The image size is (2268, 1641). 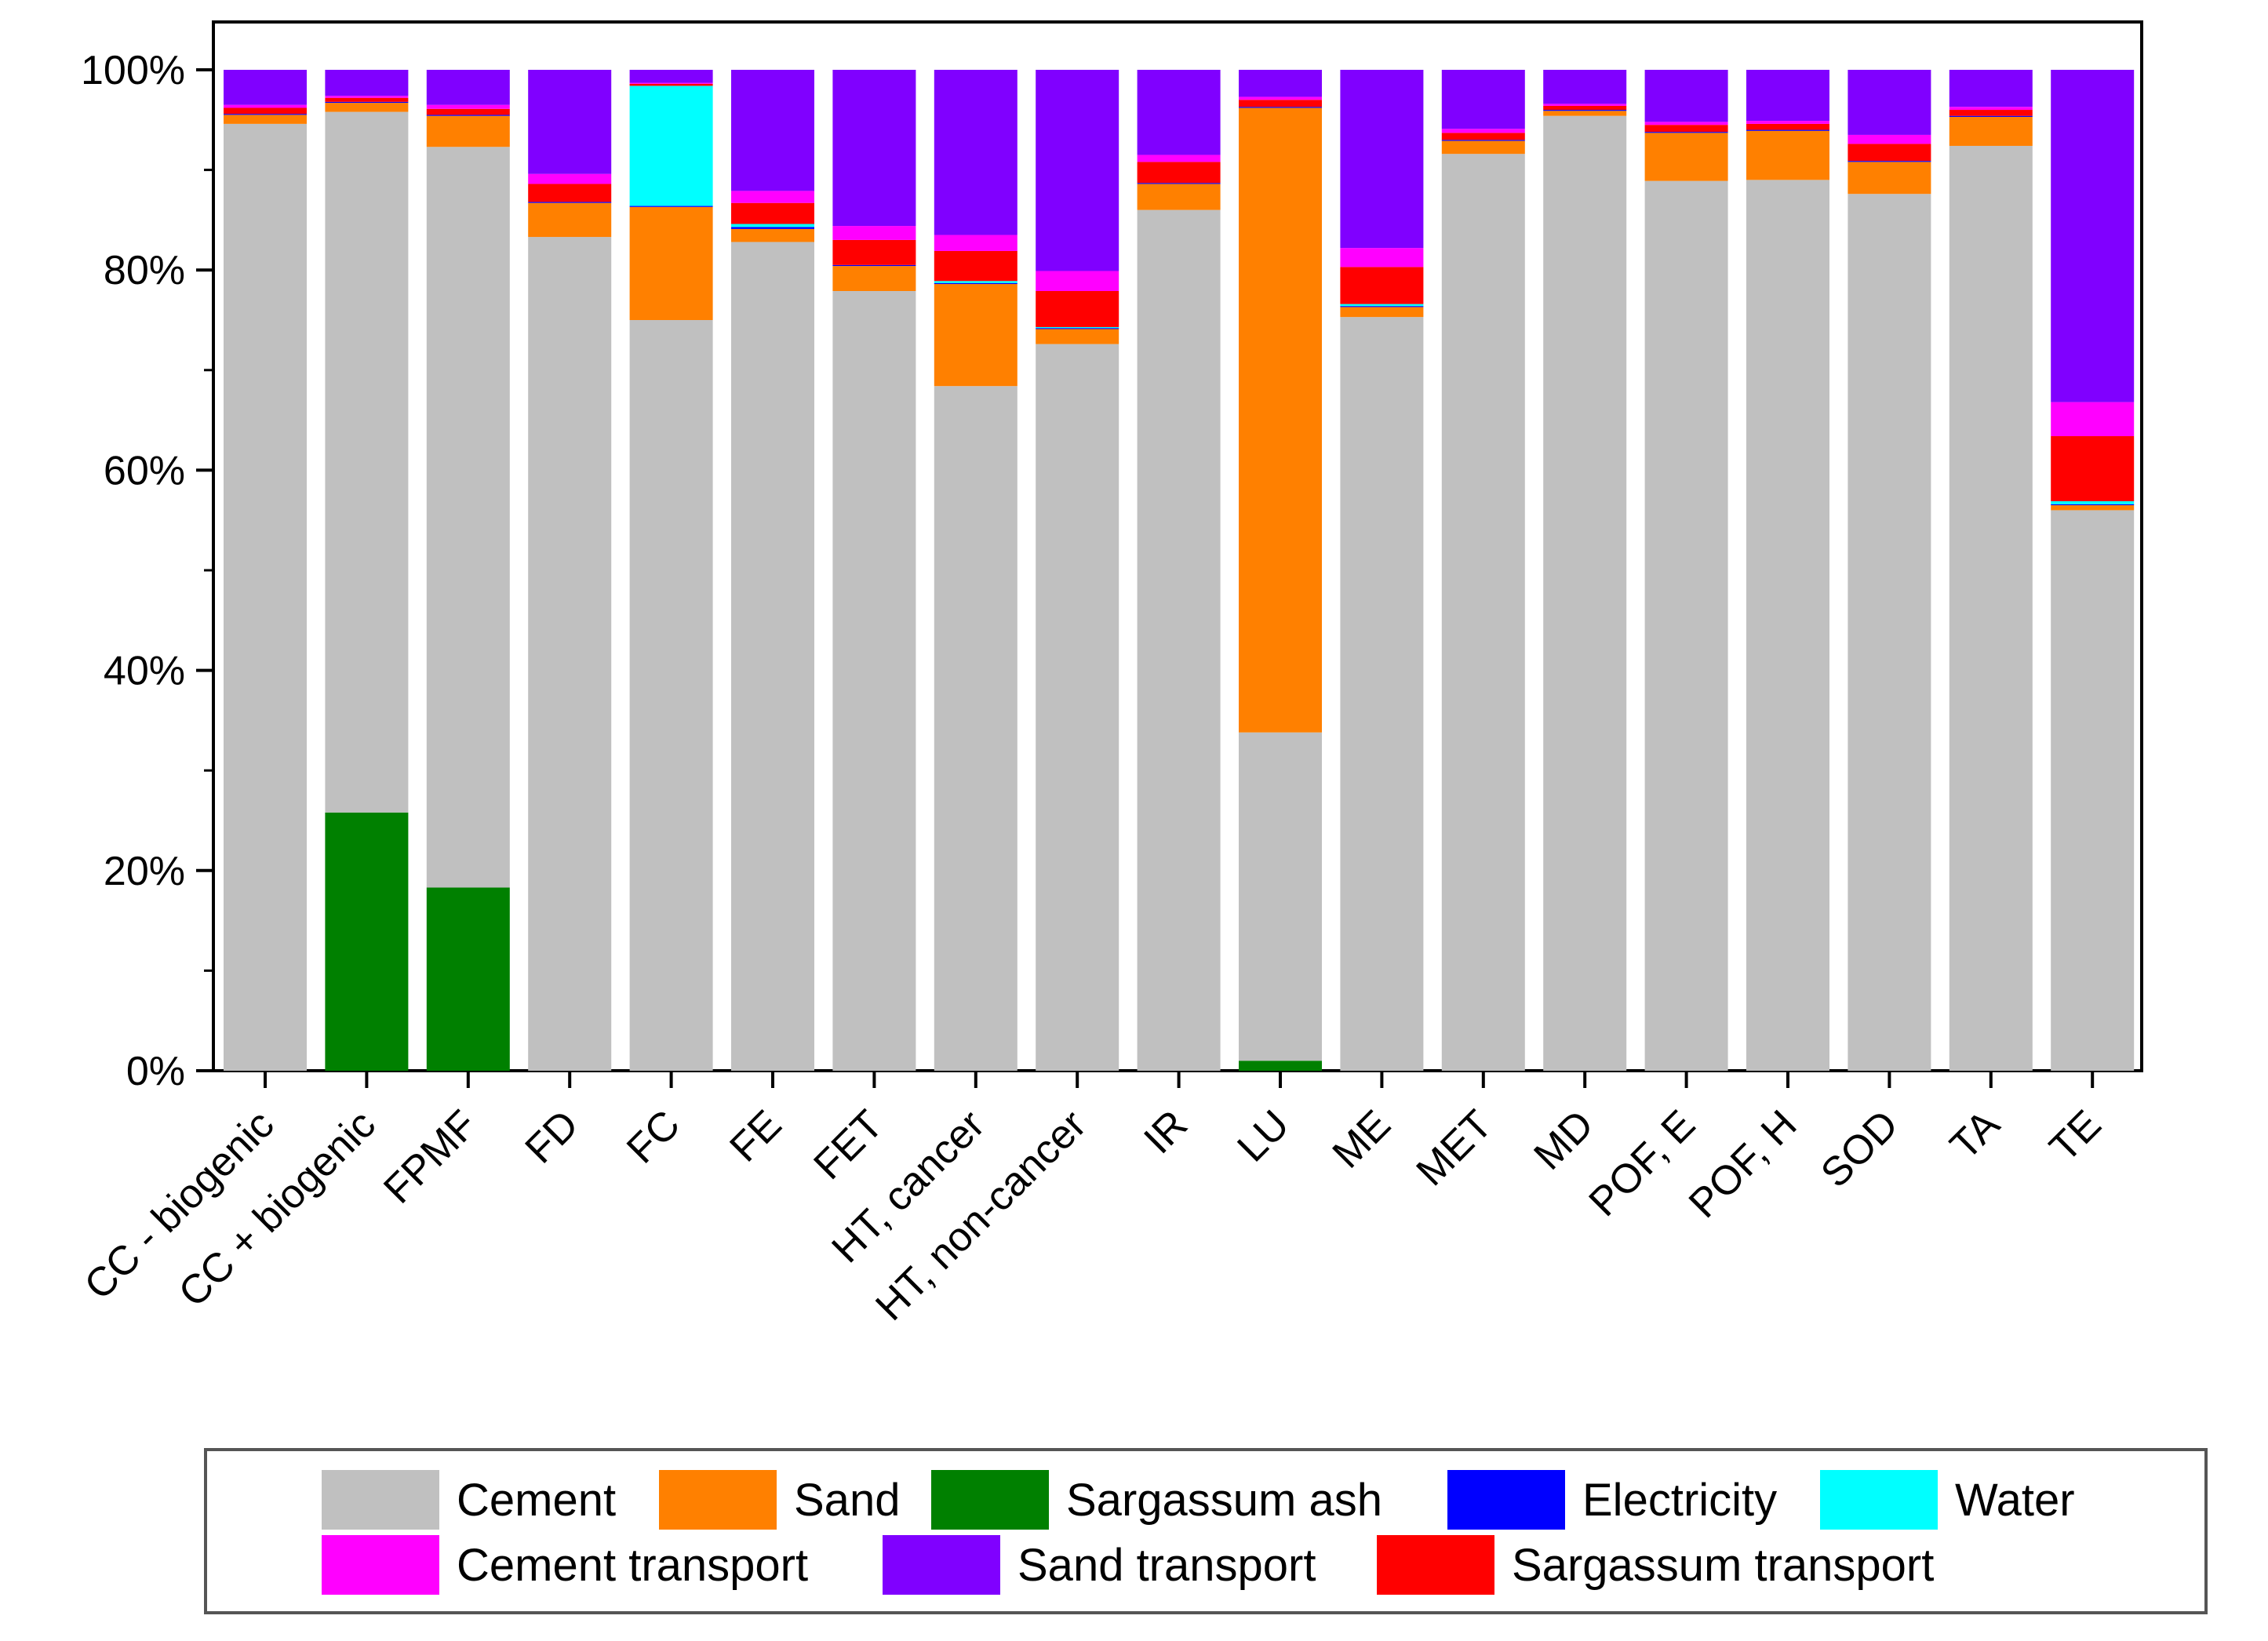 I want to click on x-tick-label: FD, so click(x=552, y=1136).